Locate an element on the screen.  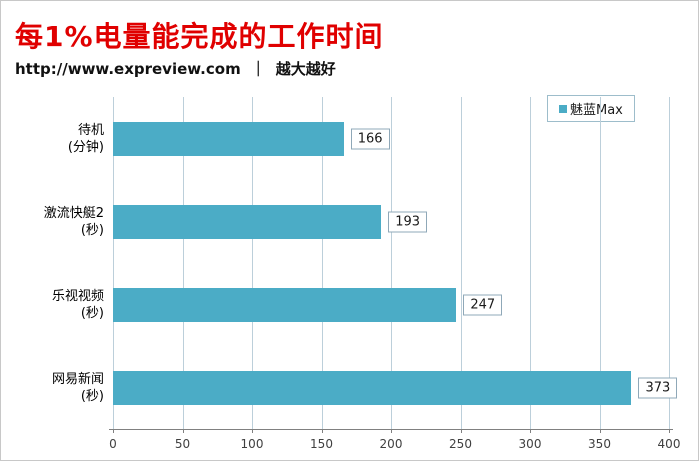
category-label-line: (分钟) is located at coordinates (85, 147).